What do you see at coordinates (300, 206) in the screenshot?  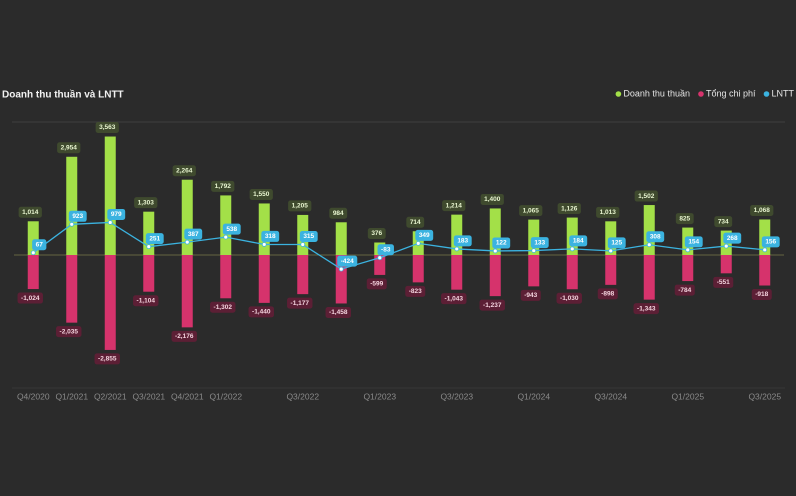 I see `value-label: 1,205` at bounding box center [300, 206].